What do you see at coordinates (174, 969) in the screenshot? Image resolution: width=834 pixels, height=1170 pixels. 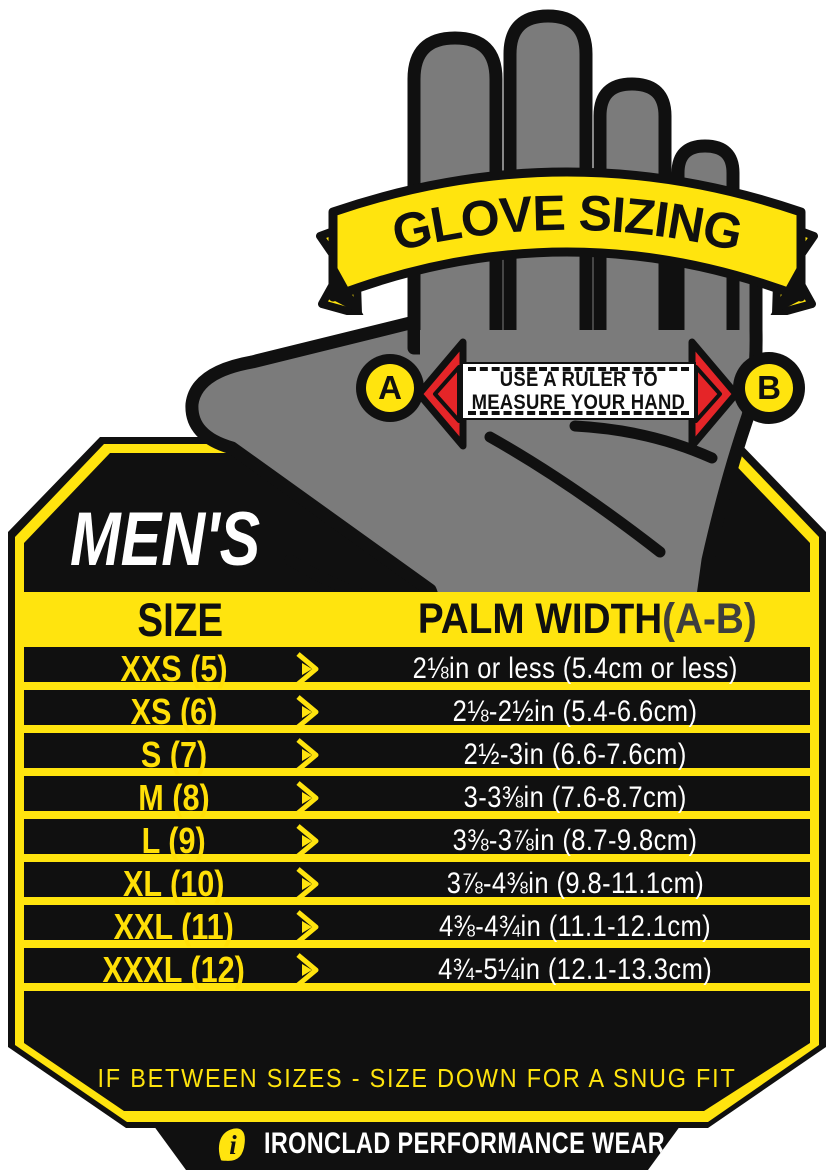 I see `size-cell: XXXL (12)` at bounding box center [174, 969].